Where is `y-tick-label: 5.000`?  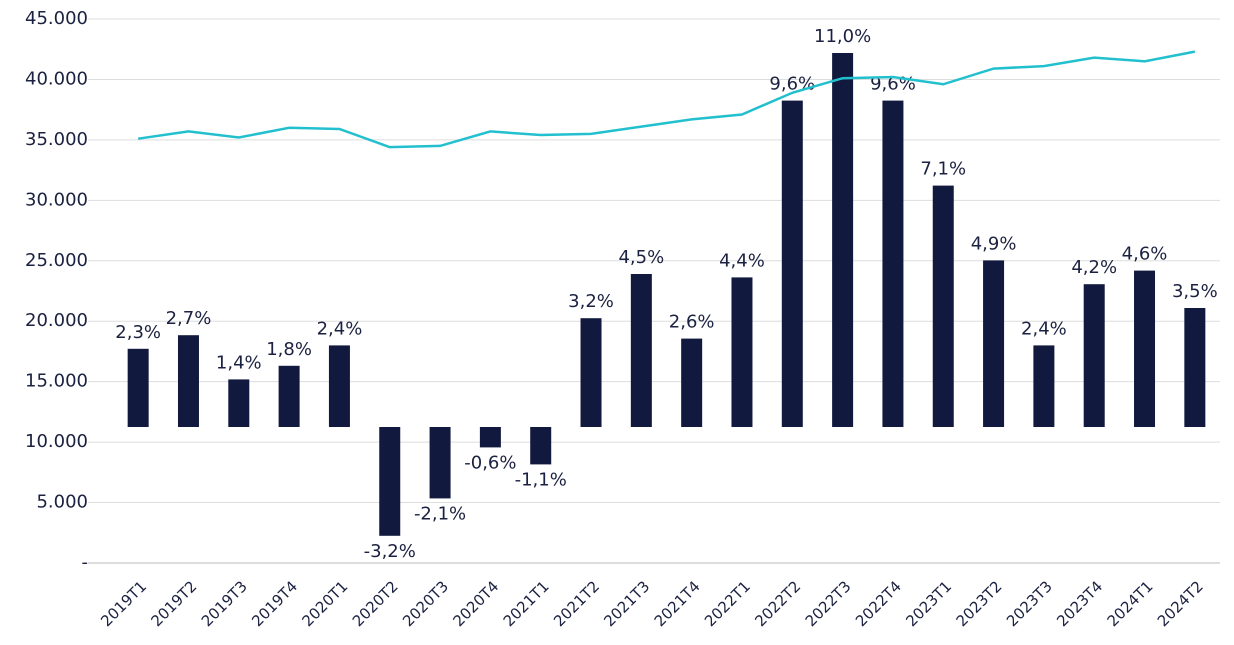 y-tick-label: 5.000 is located at coordinates (62, 502).